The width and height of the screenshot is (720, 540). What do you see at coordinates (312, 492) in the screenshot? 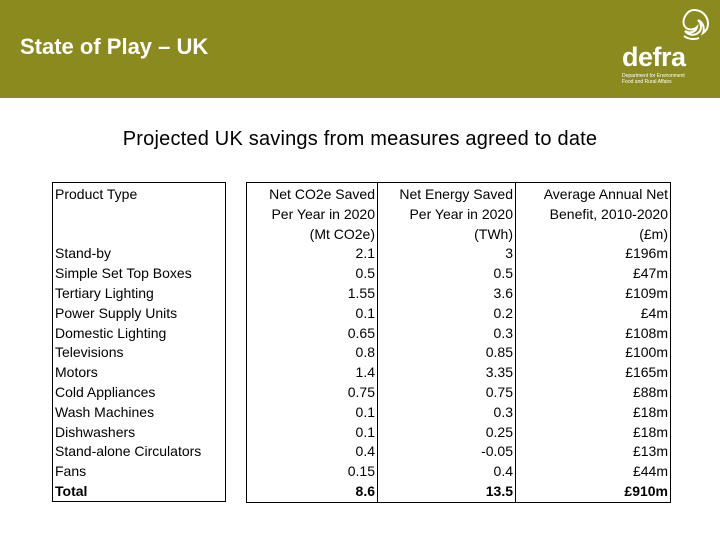
I see `co2-cell: 8.6` at bounding box center [312, 492].